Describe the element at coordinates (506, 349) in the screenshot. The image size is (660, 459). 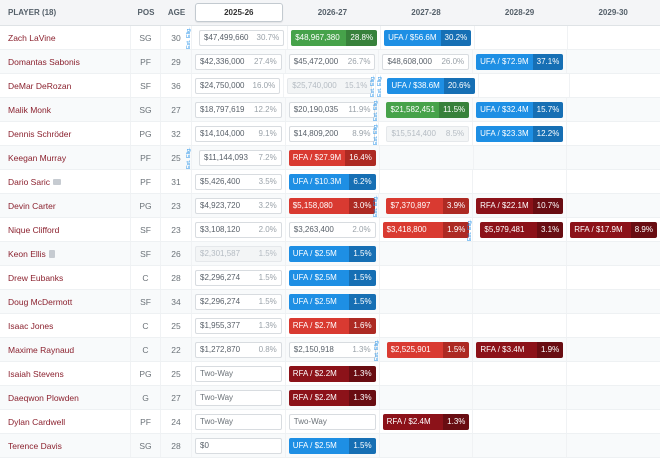
I see `salary-value: RFA / $3.4M` at that location.